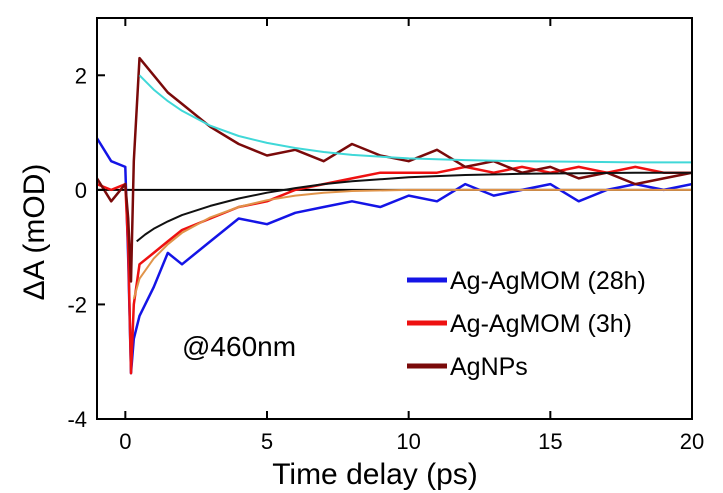  I want to click on legend-label: Ag-AgMOM (3h), so click(541, 324).